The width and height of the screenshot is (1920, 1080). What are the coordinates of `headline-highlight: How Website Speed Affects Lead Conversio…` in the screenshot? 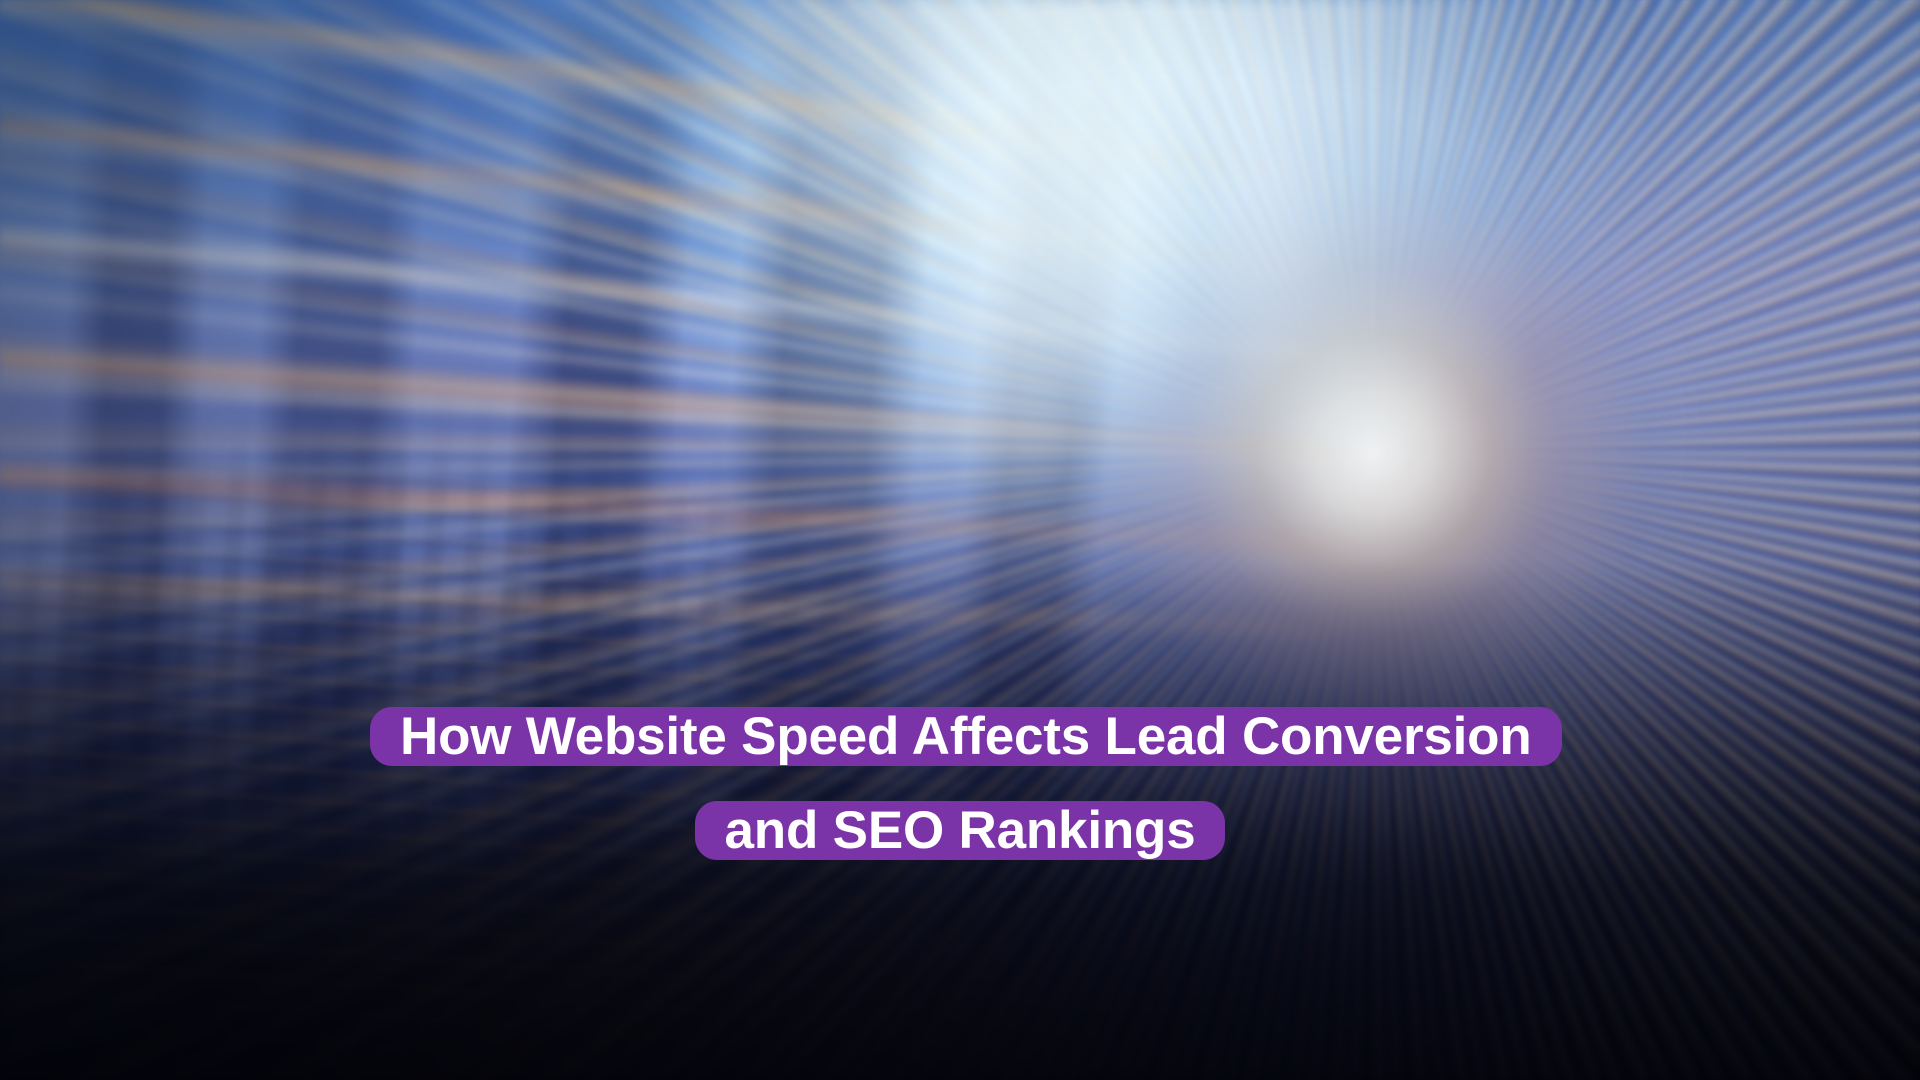 It's located at (966, 783).